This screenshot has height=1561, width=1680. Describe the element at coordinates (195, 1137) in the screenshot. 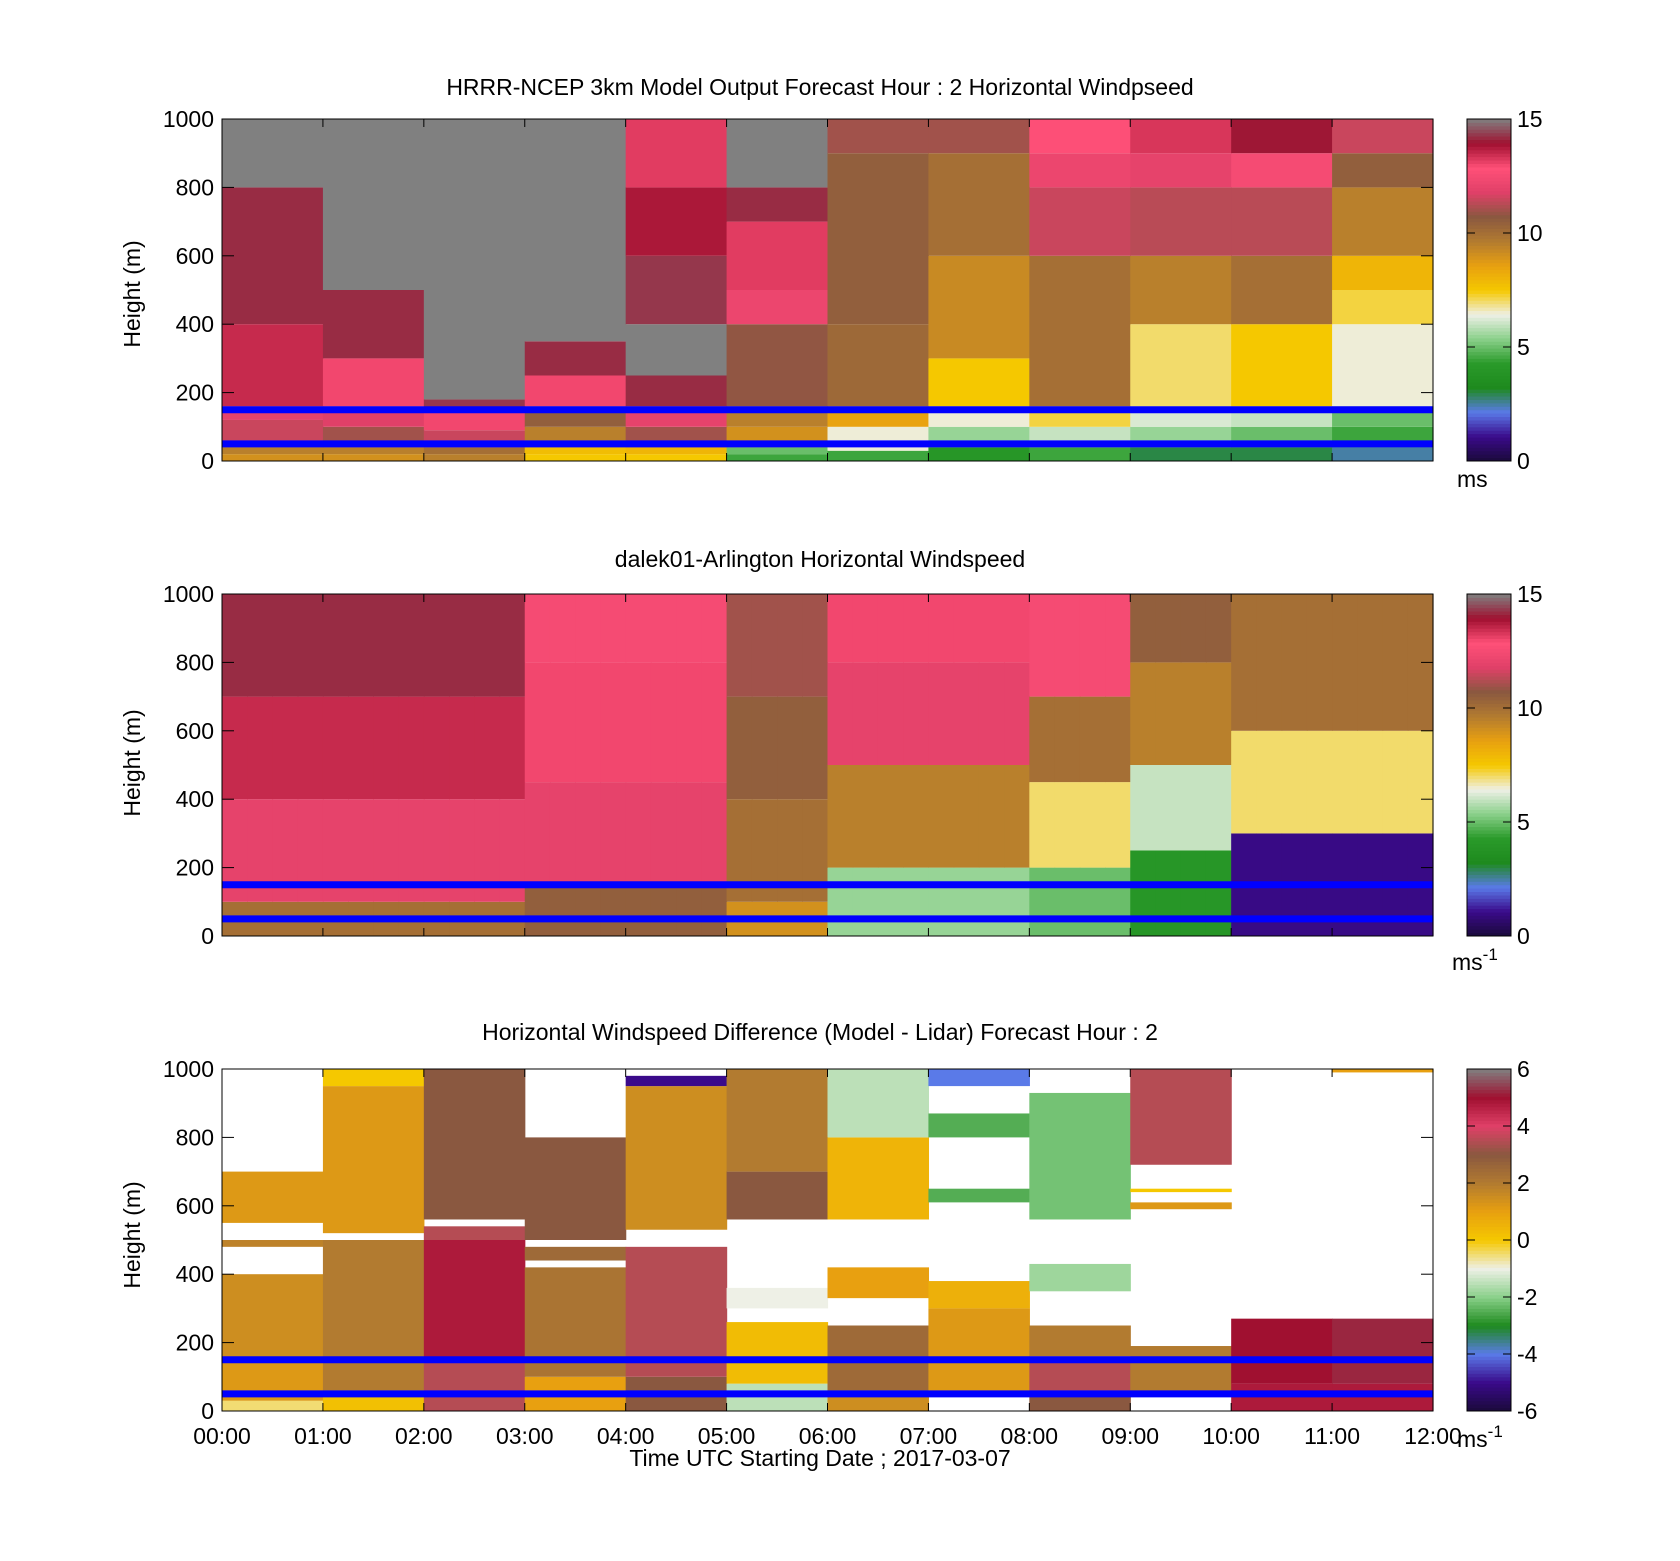

I see `panel3-ytick-label: 800` at that location.